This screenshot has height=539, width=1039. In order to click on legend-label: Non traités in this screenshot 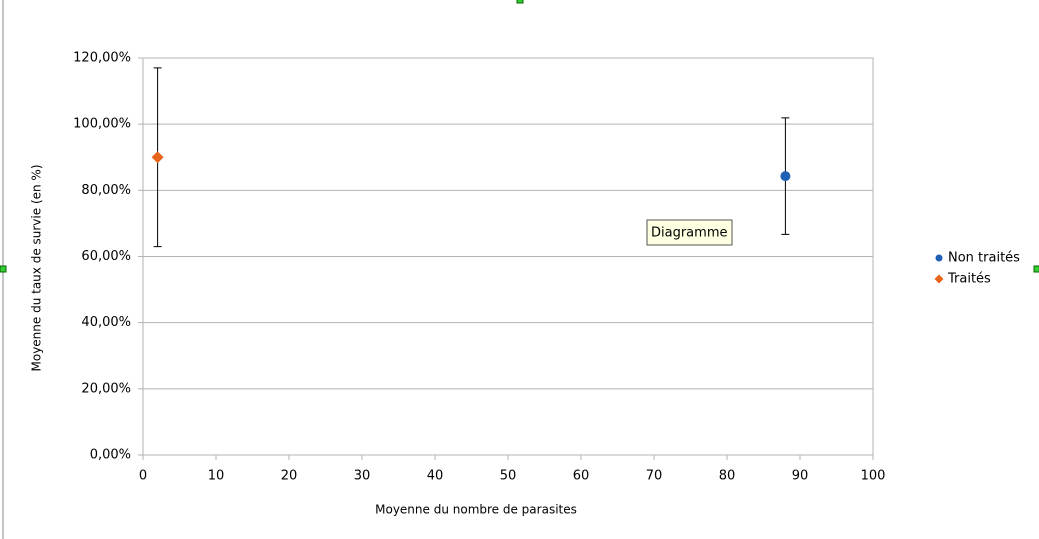, I will do `click(984, 258)`.